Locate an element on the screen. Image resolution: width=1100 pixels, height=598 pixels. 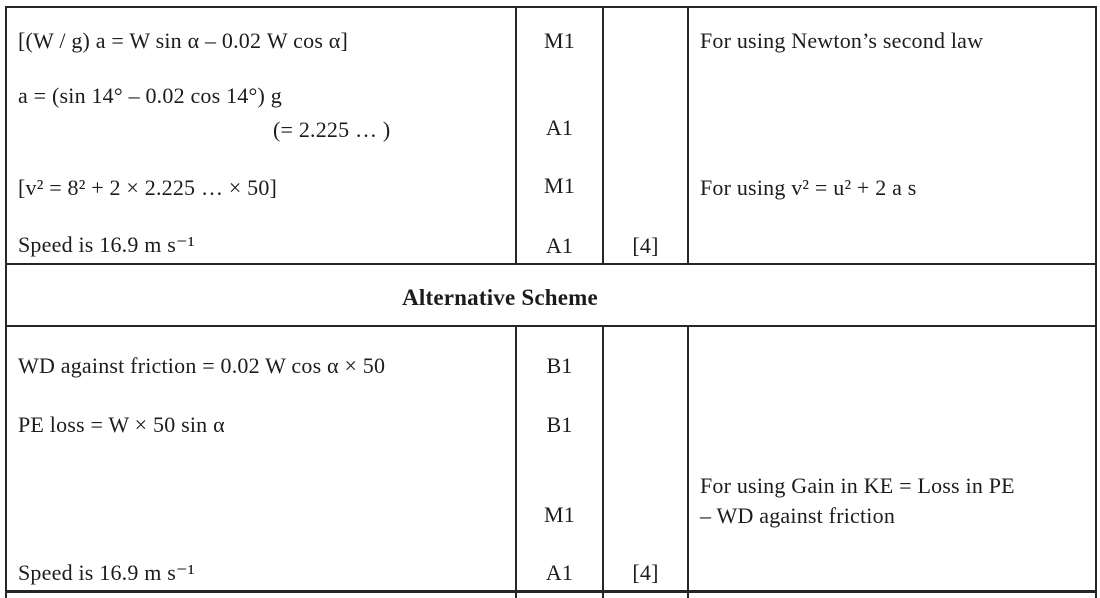
comment-line: For using Gain in KE = Loss in PE is located at coordinates (857, 485).